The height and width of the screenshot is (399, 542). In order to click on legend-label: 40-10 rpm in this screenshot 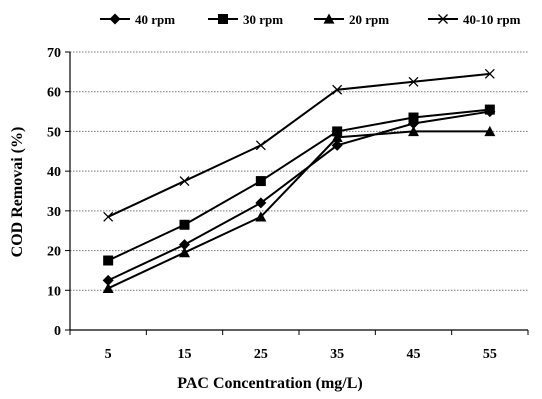, I will do `click(492, 19)`.